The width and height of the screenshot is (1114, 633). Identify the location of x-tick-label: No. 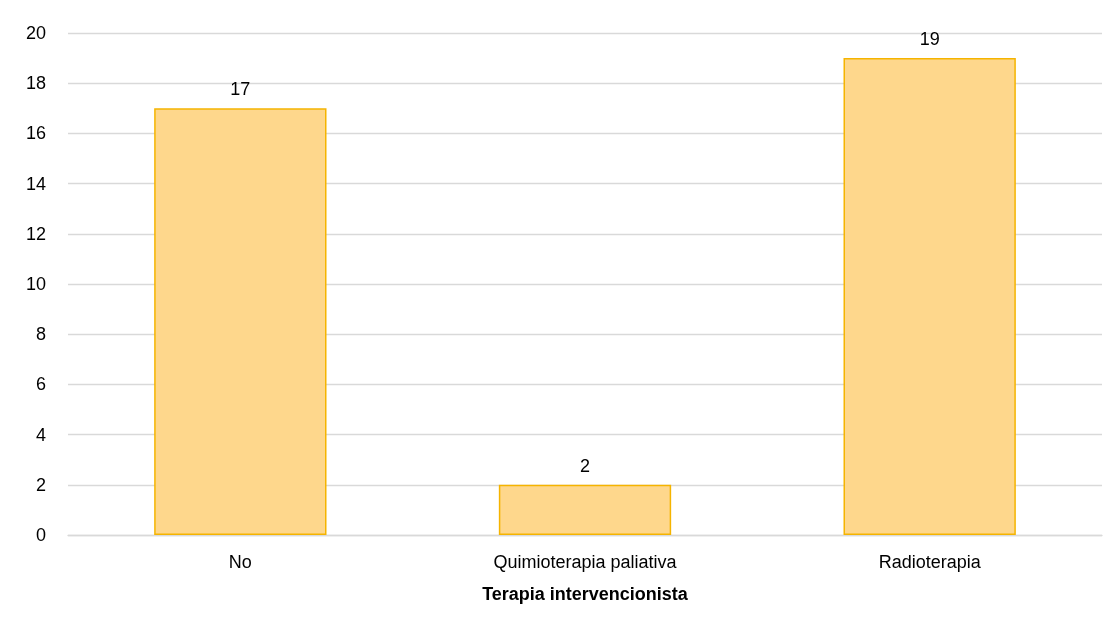
(240, 562).